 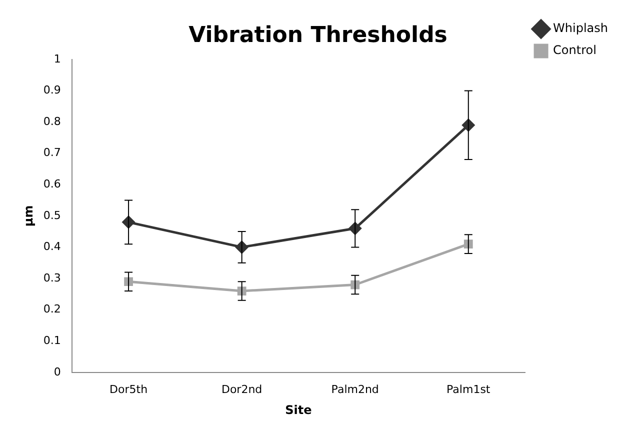 I want to click on y-tick-label: 0.6, so click(x=52, y=183).